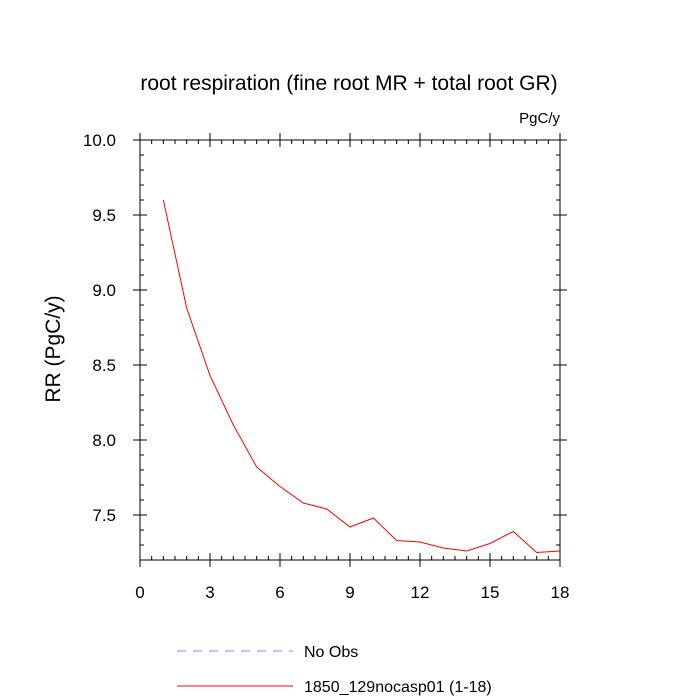  Describe the element at coordinates (139, 592) in the screenshot. I see `x-tick-label: 0` at that location.